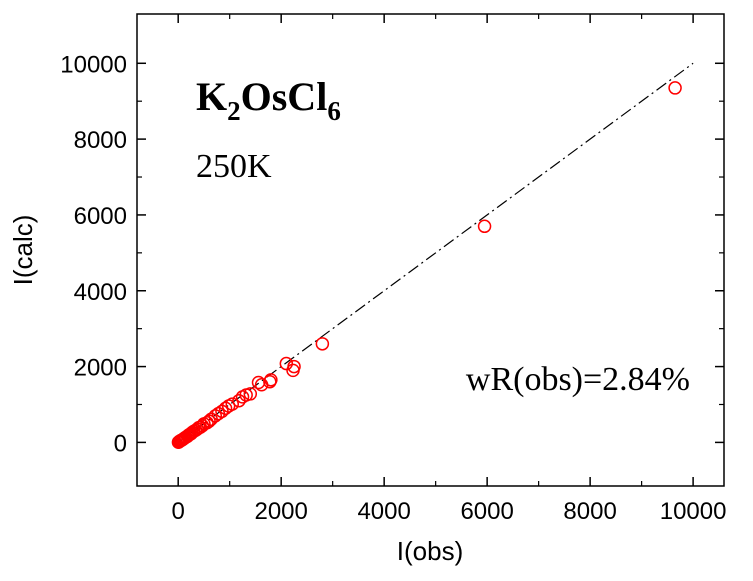  What do you see at coordinates (100, 216) in the screenshot?
I see `y-tick-label: 6000` at bounding box center [100, 216].